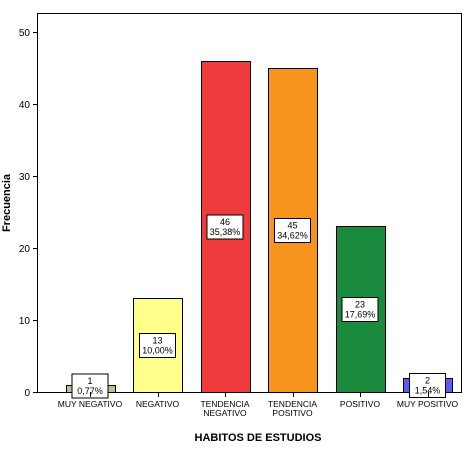  I want to click on x-tick-label: MUY POSITIVO, so click(428, 404).